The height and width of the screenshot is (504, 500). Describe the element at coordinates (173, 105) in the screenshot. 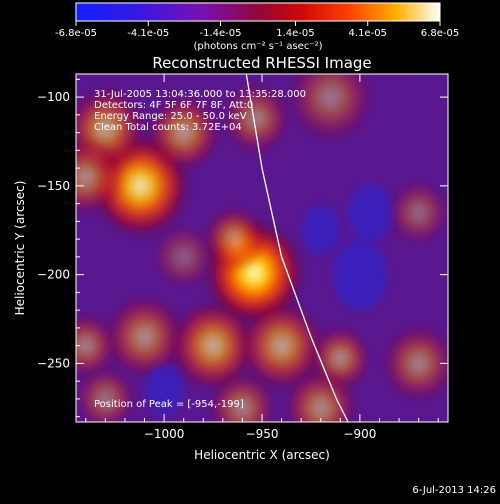

I see `annotation-line: Detectors: 4F 5F 6F 7F 8F, Att:0` at that location.